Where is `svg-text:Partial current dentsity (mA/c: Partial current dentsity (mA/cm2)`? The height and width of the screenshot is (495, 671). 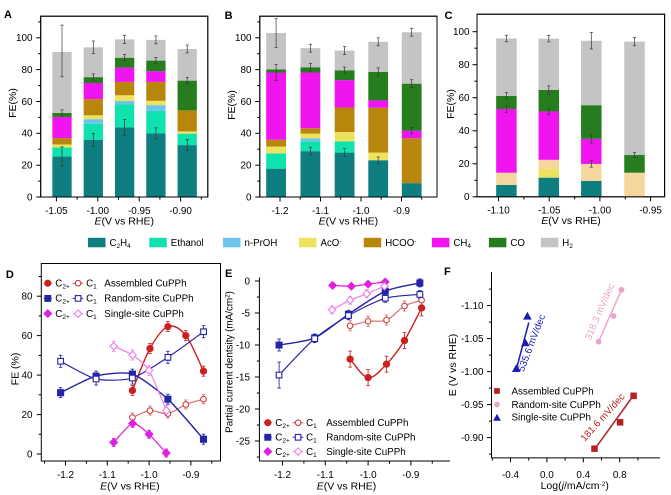
svg-text:Partial current dentsity (mA/c: Partial current dentsity (mA/cm2) is located at coordinates (230, 362).